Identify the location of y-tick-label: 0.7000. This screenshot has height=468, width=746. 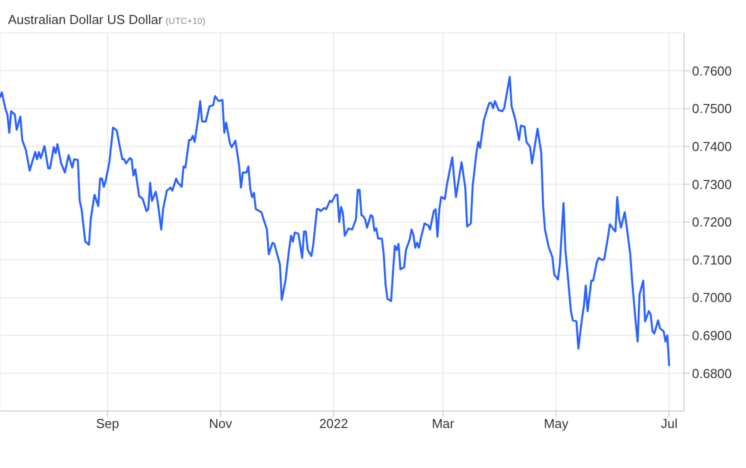
(712, 298).